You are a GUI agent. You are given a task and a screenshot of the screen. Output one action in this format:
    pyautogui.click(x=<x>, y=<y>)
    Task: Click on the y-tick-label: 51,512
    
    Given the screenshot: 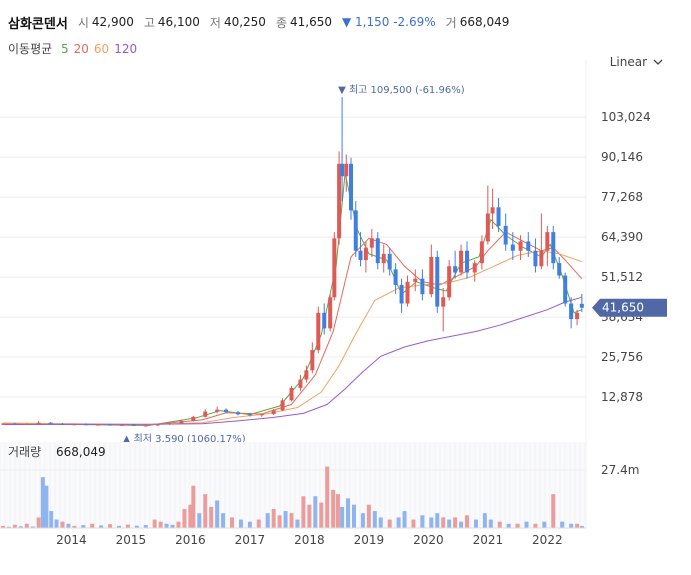 What is the action you would take?
    pyautogui.click(x=622, y=277)
    